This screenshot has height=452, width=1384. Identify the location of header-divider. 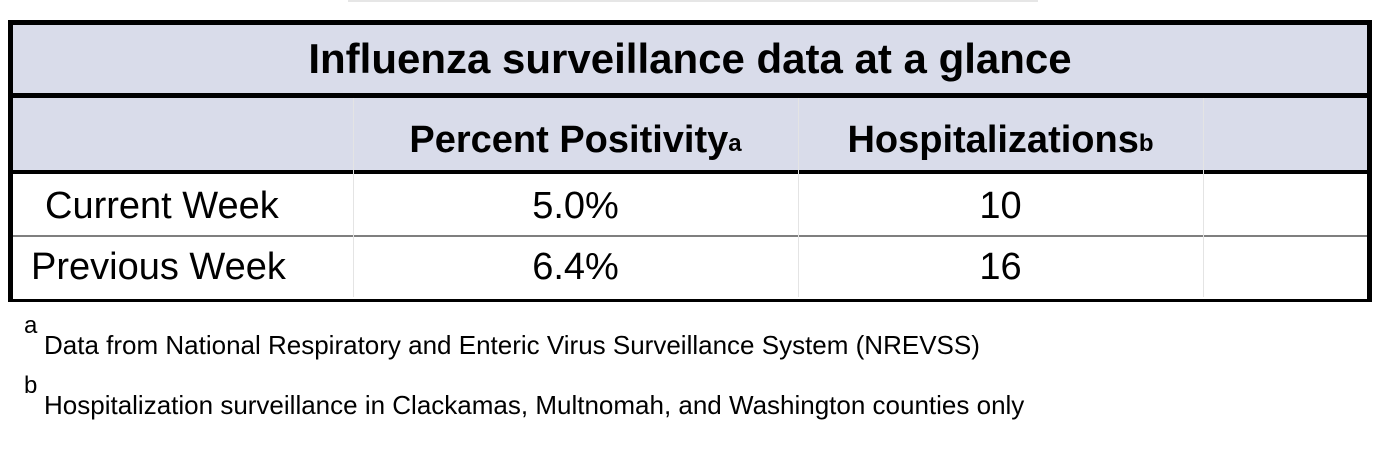
(690, 172).